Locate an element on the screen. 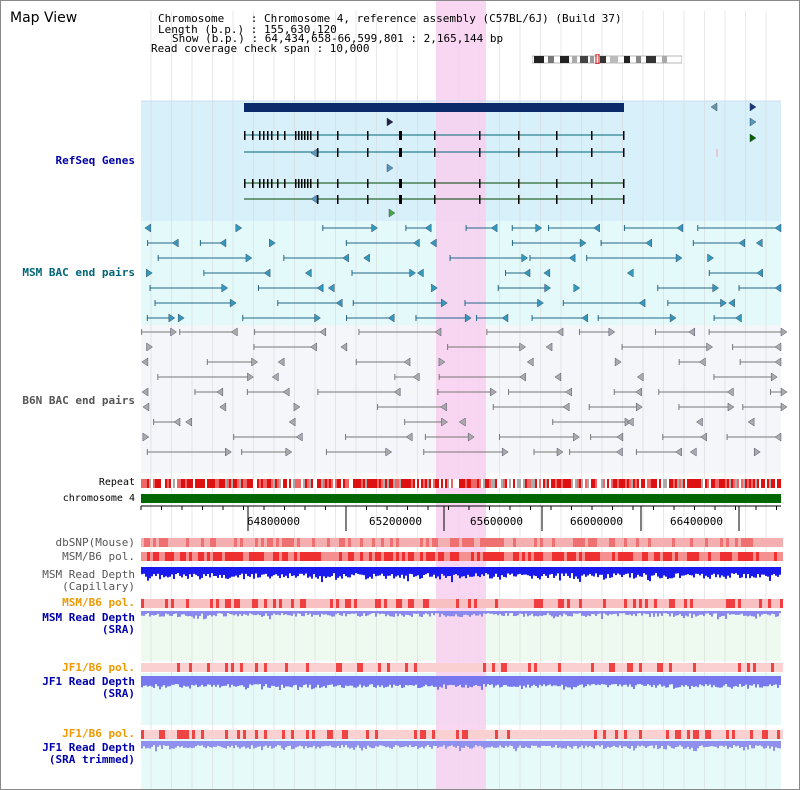 The image size is (800, 790). coverage-span-info: Read coverage check span : 10,000 is located at coordinates (260, 48).